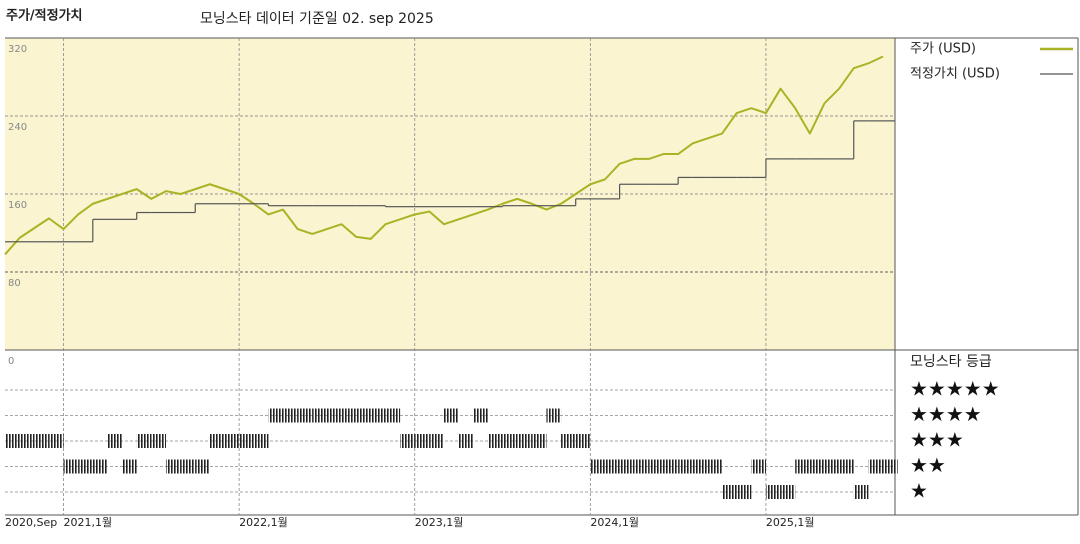 The height and width of the screenshot is (544, 1080). What do you see at coordinates (951, 362) in the screenshot?
I see `rating-title: 모닝스타 등급` at bounding box center [951, 362].